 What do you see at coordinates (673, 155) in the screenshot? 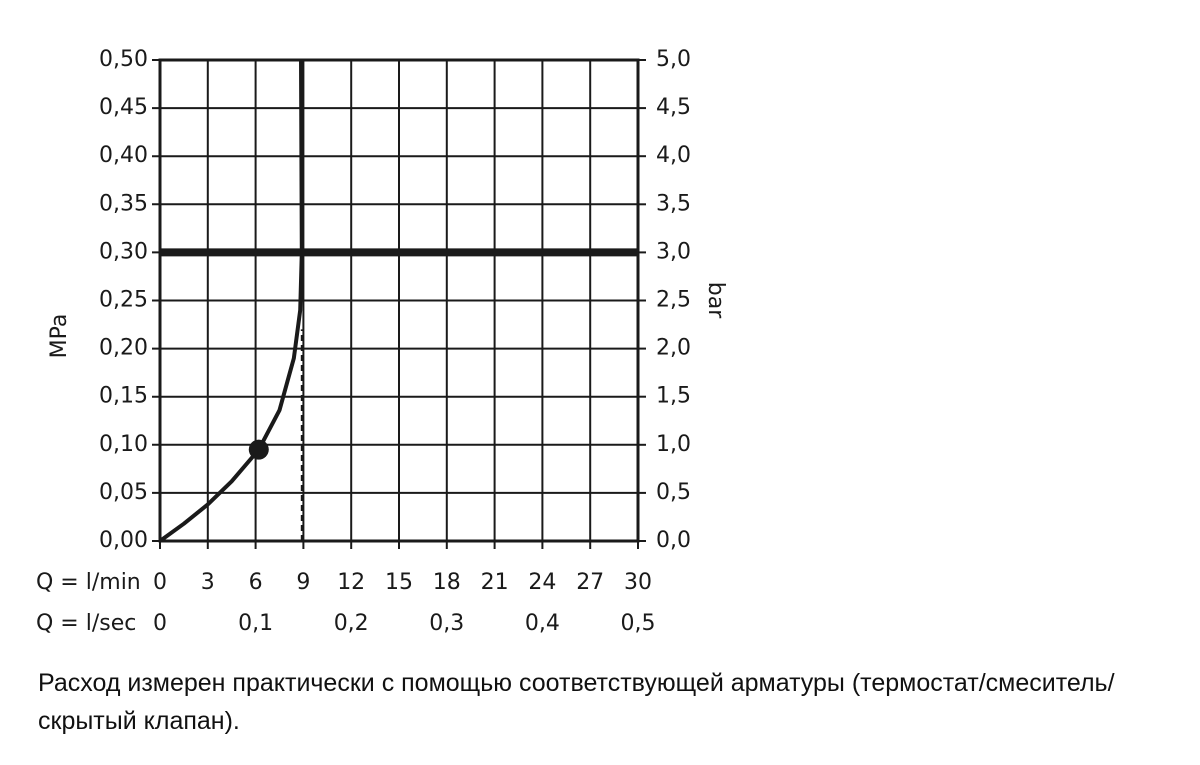
I see `y2-tick-label: 4,0` at bounding box center [673, 155].